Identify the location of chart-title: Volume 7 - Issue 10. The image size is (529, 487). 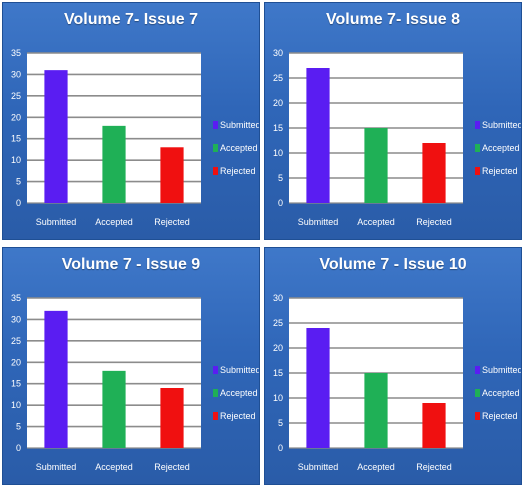
(393, 264).